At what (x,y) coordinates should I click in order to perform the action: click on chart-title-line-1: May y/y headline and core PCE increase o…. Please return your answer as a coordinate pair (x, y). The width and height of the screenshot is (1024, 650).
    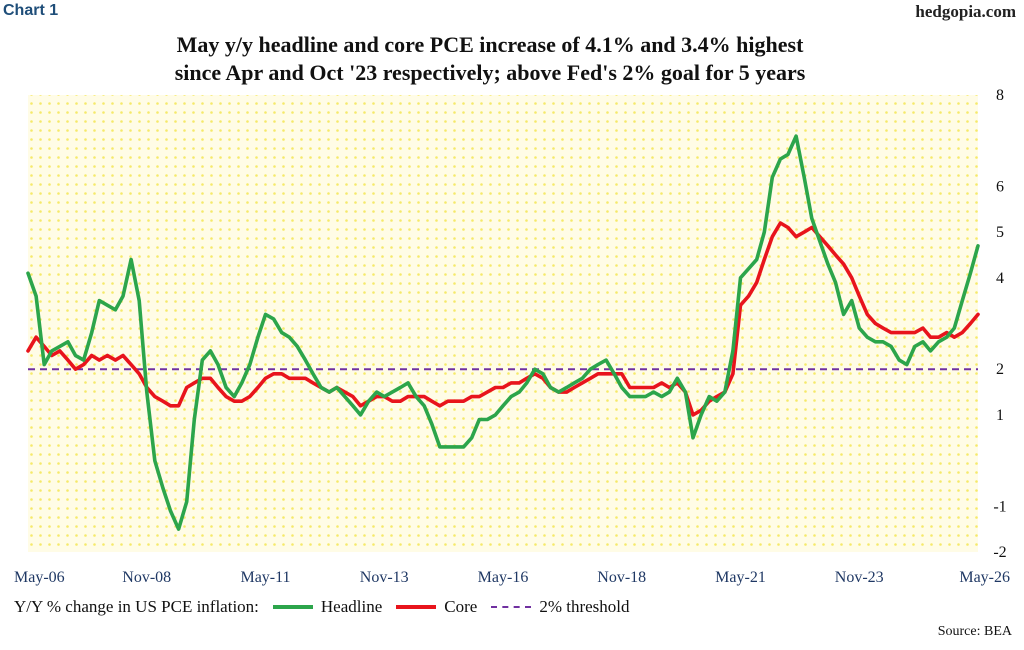
    Looking at the image, I should click on (490, 44).